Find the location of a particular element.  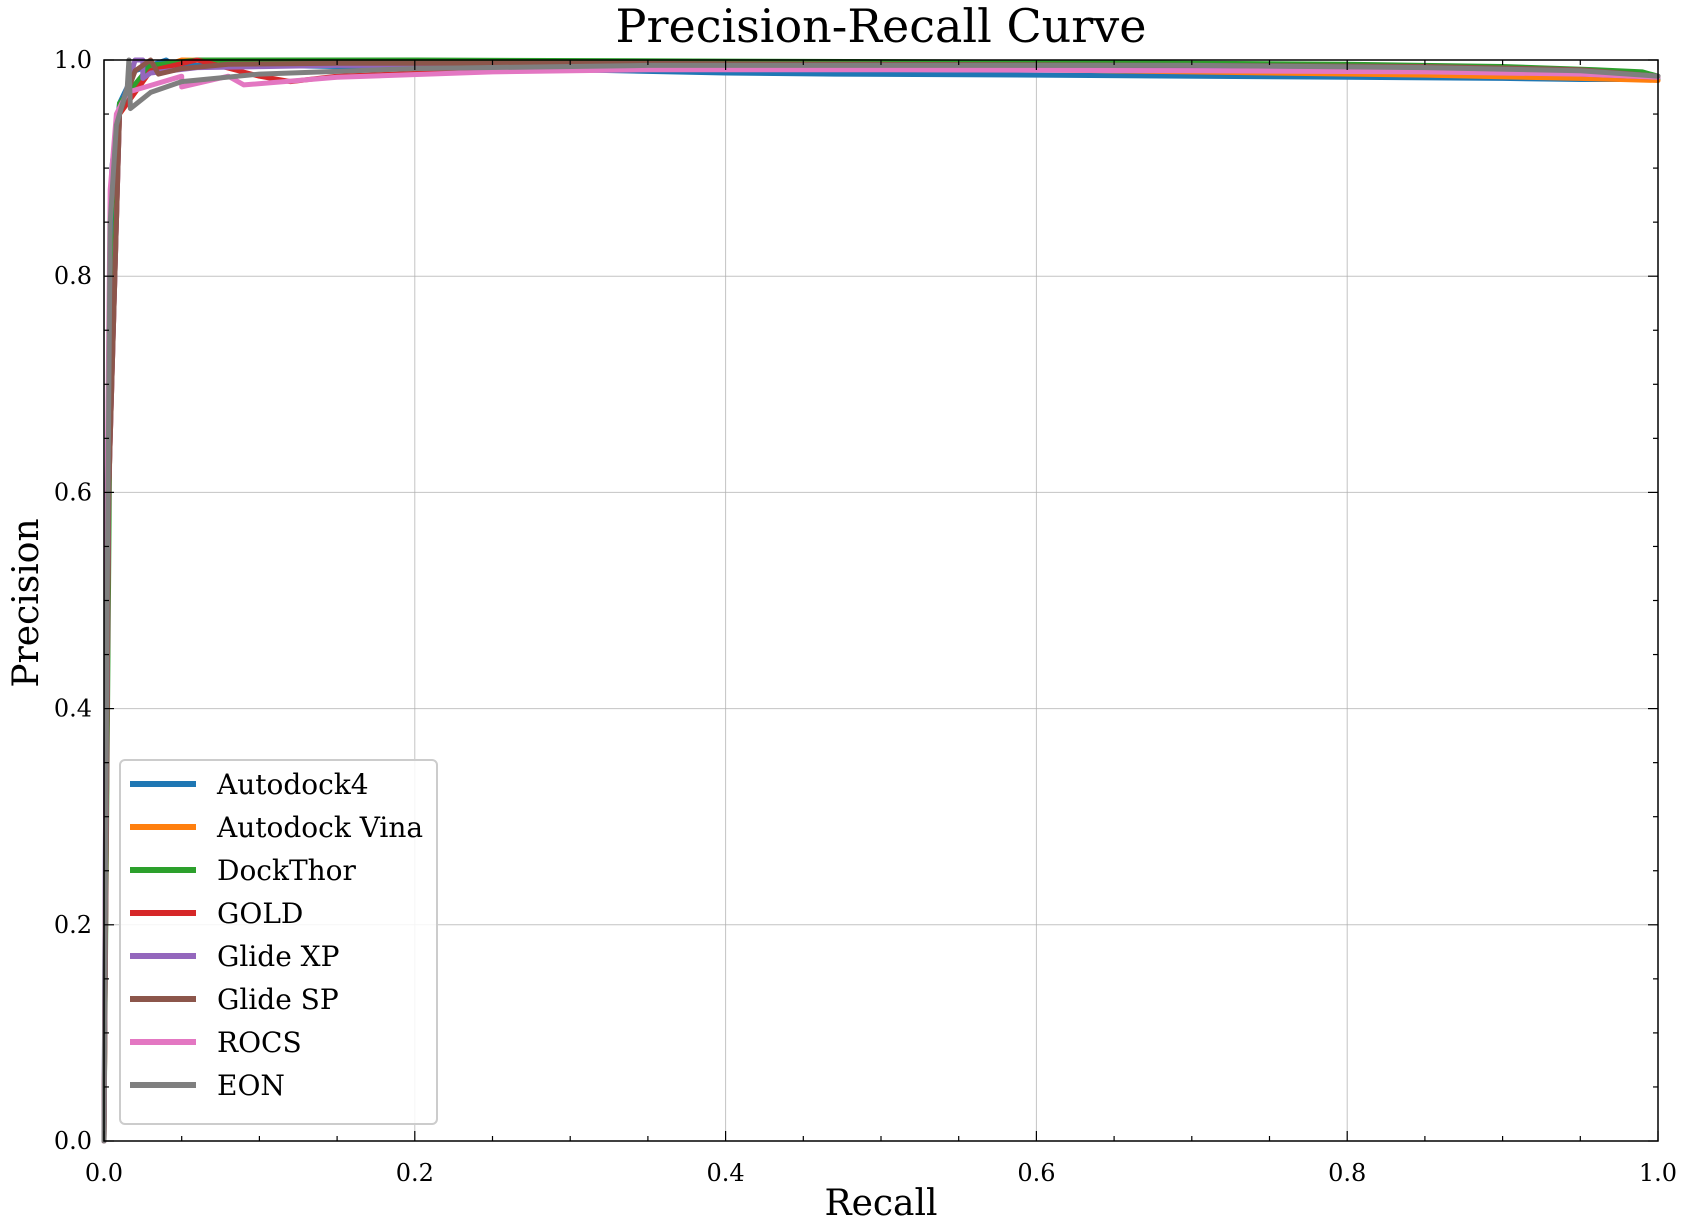

legend-label-dockthor: DockThor is located at coordinates (287, 870).